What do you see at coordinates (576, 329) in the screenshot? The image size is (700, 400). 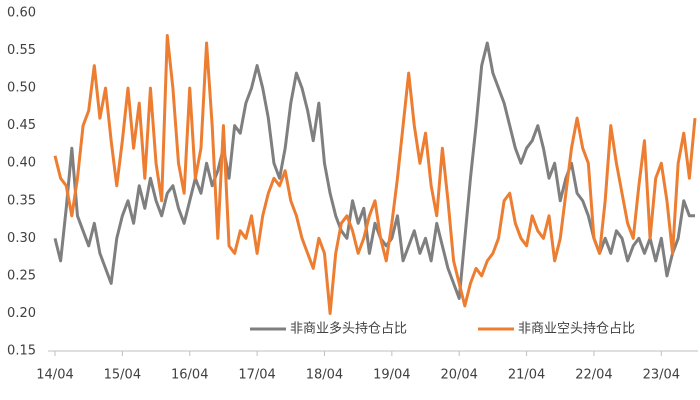 I see `legend-label: 非商业空头持仓占比` at bounding box center [576, 329].